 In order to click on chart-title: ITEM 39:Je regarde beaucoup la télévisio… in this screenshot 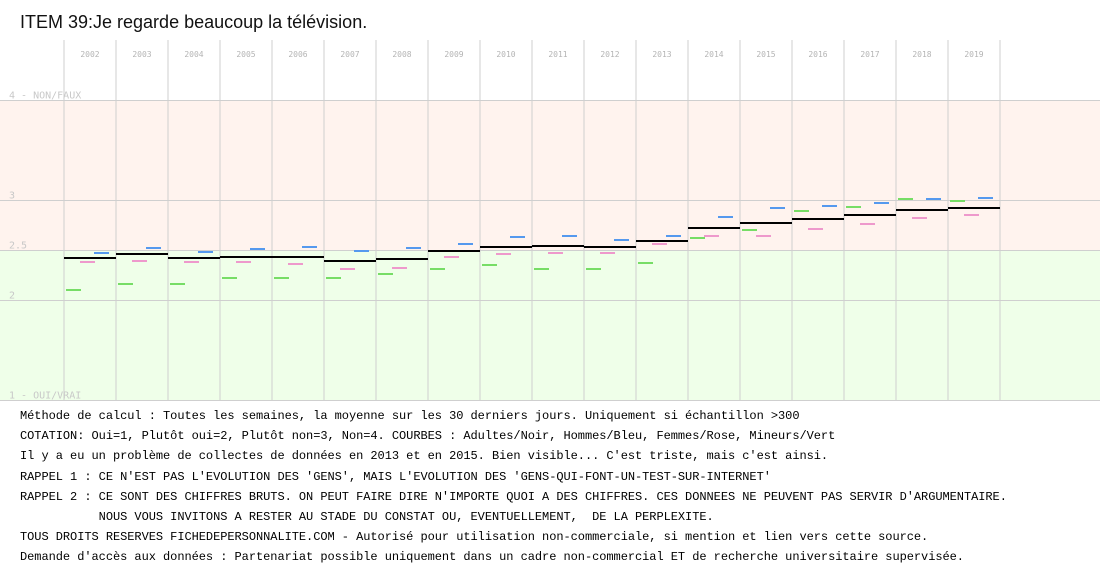, I will do `click(194, 22)`.